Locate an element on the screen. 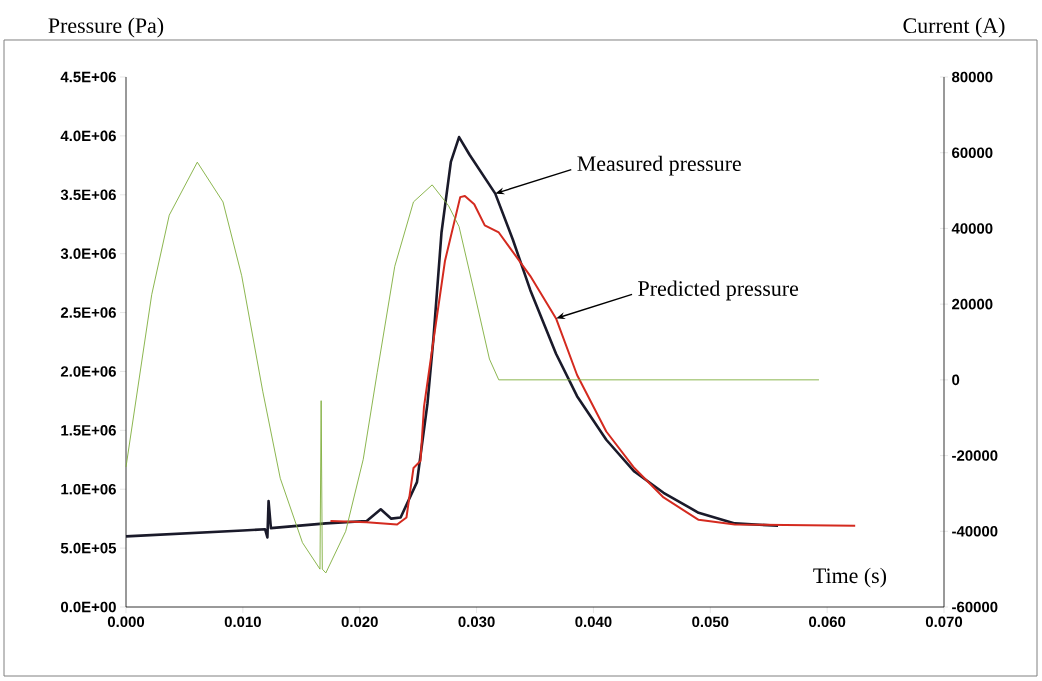 Image resolution: width=1042 pixels, height=681 pixels. y2-tick-label: 20000 is located at coordinates (972, 304).